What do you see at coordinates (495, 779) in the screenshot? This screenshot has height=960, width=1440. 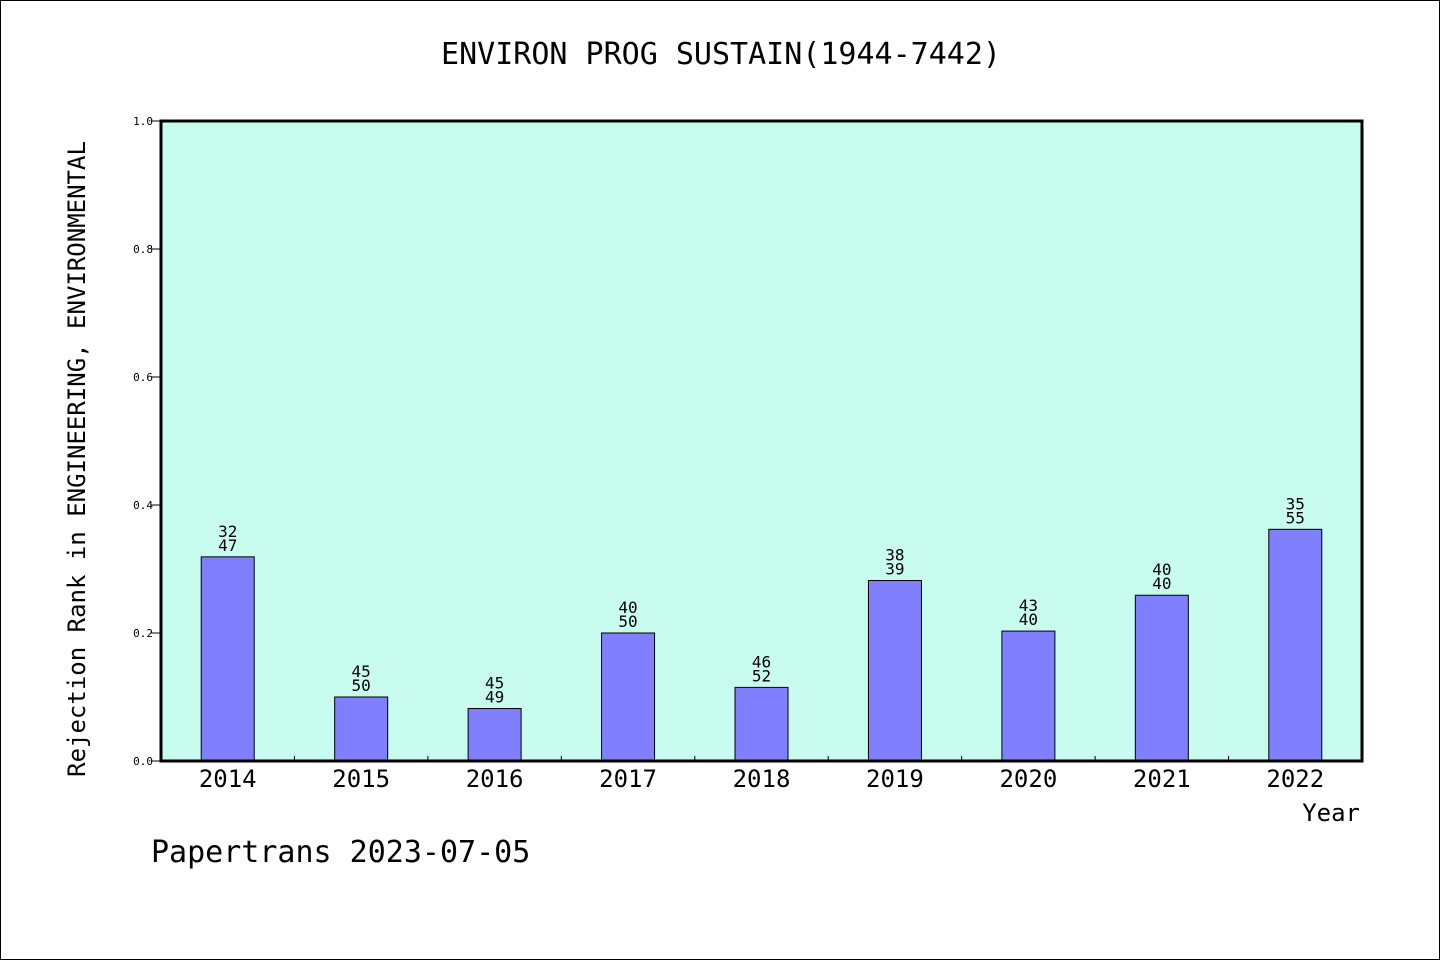 I see `x-tick-label: 2016` at bounding box center [495, 779].